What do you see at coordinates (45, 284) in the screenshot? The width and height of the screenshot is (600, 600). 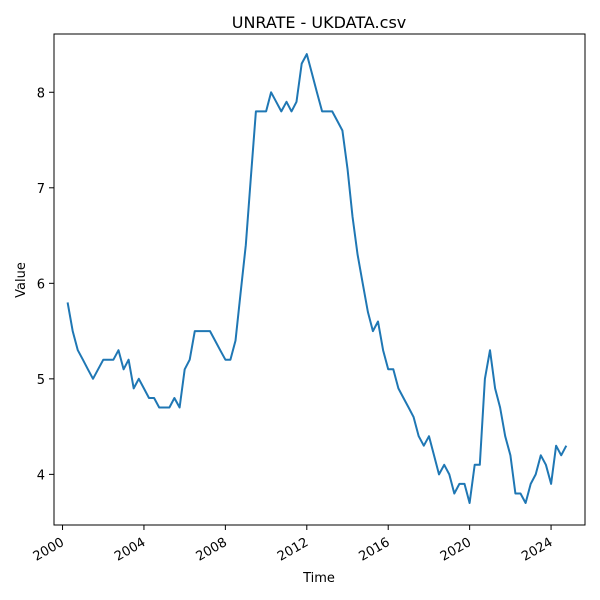 I see `y-axis: 4 5 6 7 8` at bounding box center [45, 284].